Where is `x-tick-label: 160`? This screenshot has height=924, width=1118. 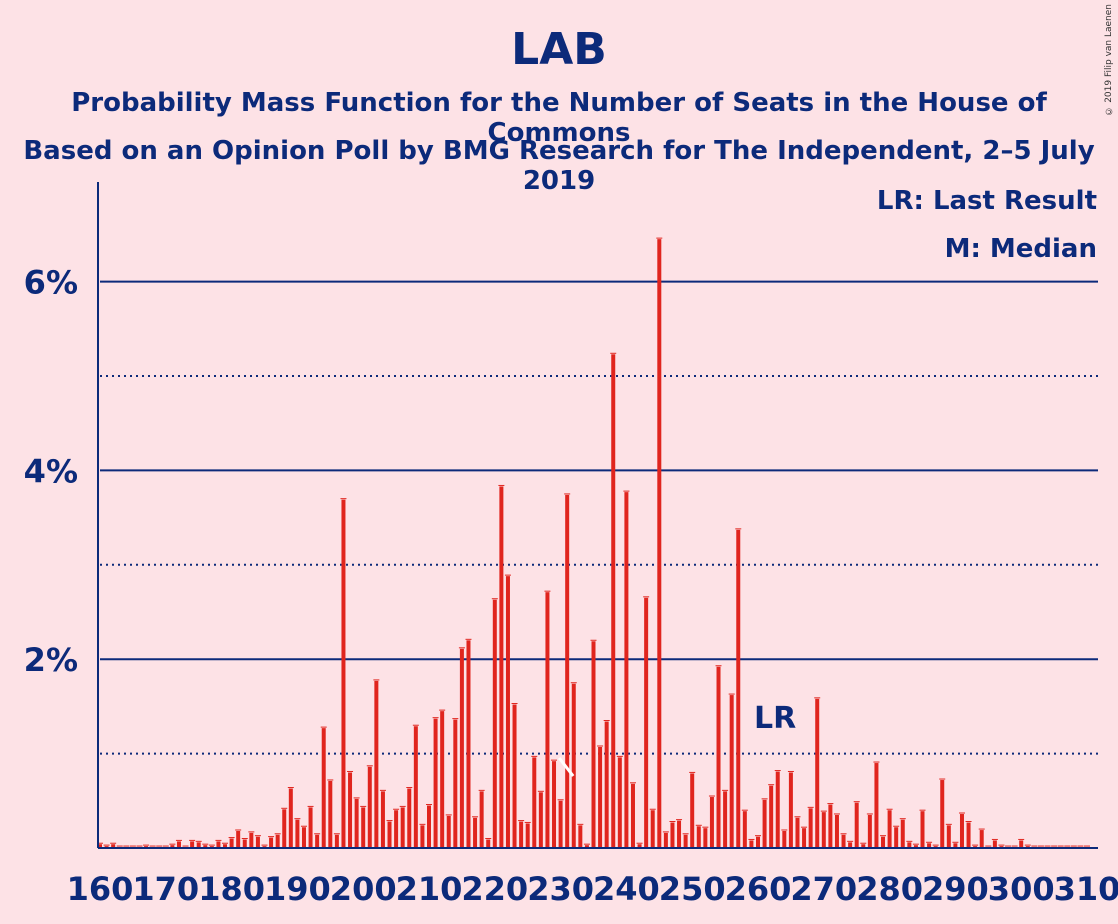 x-tick-label: 160 is located at coordinates (100, 889).